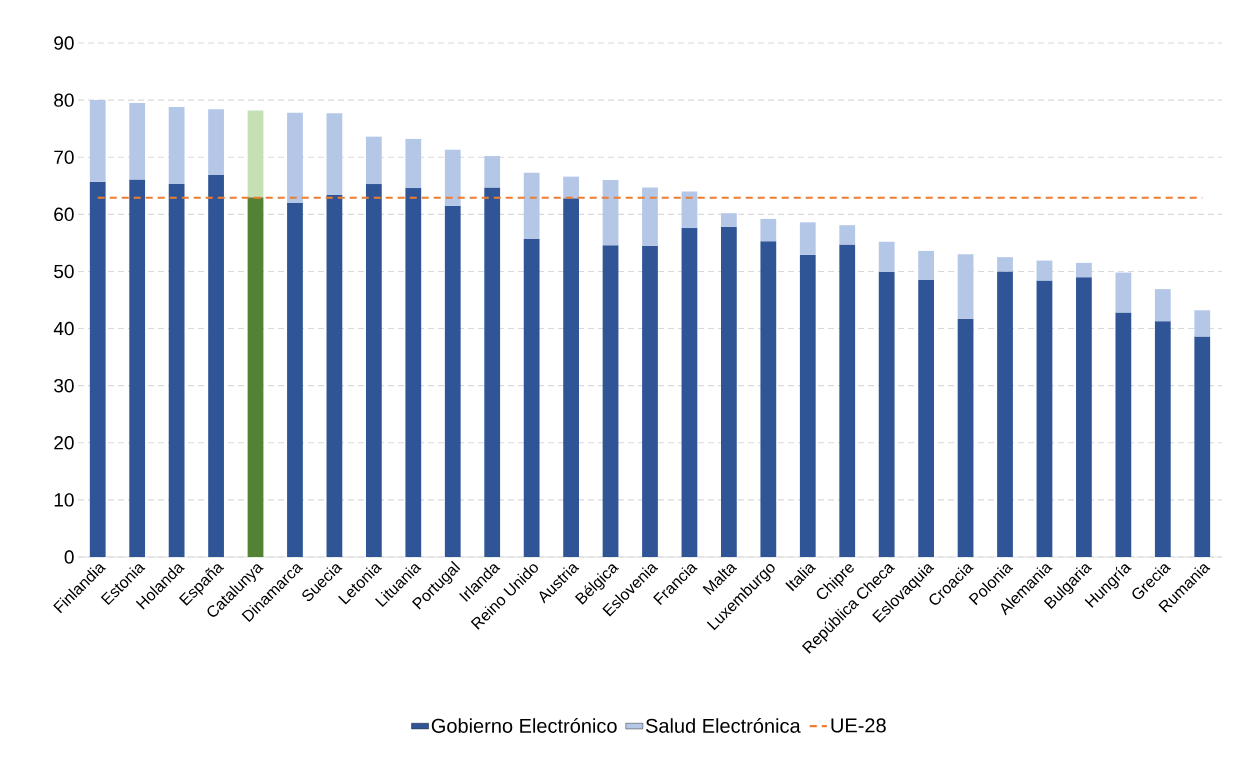 This screenshot has height=763, width=1241. What do you see at coordinates (64, 100) in the screenshot?
I see `y-tick-label: 80` at bounding box center [64, 100].